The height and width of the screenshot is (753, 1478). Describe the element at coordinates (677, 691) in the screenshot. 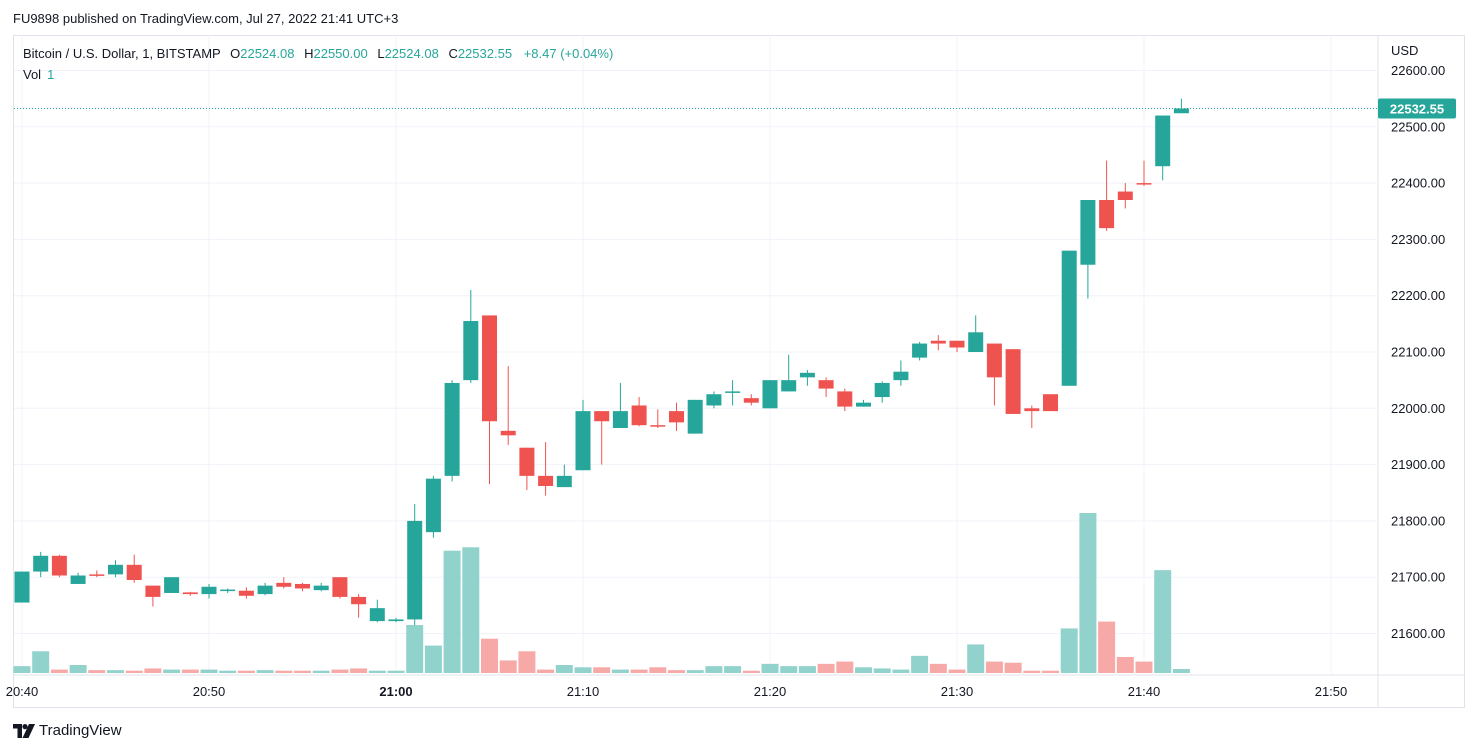

I see `time-axis: 20:40 20:50 21:00 21:10 21:20 21:30 21:40 21:50` at that location.